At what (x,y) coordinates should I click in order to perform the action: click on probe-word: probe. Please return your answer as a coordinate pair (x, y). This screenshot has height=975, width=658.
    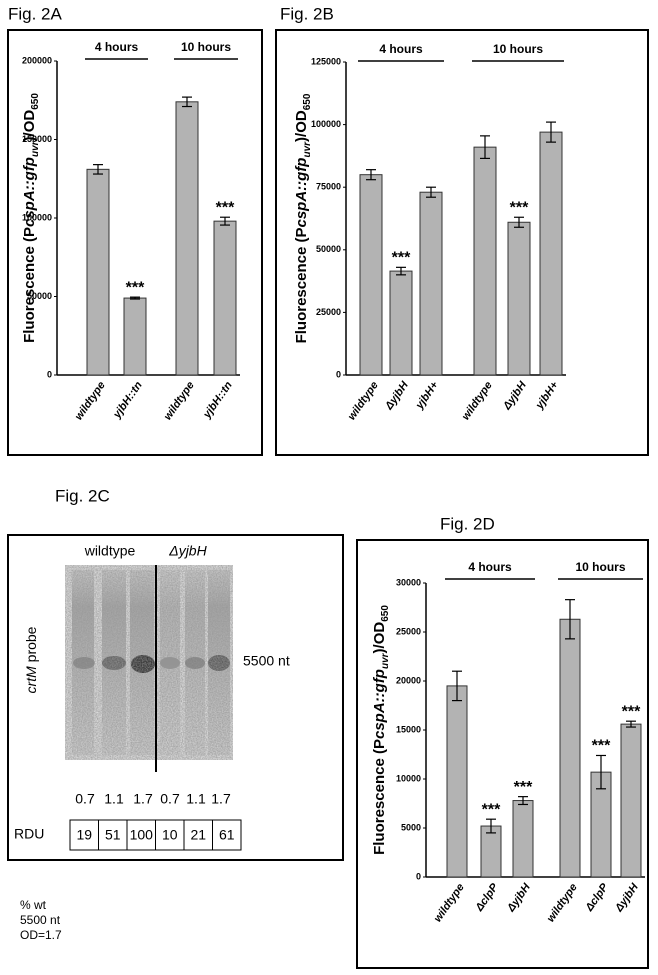
    Looking at the image, I should click on (31, 646).